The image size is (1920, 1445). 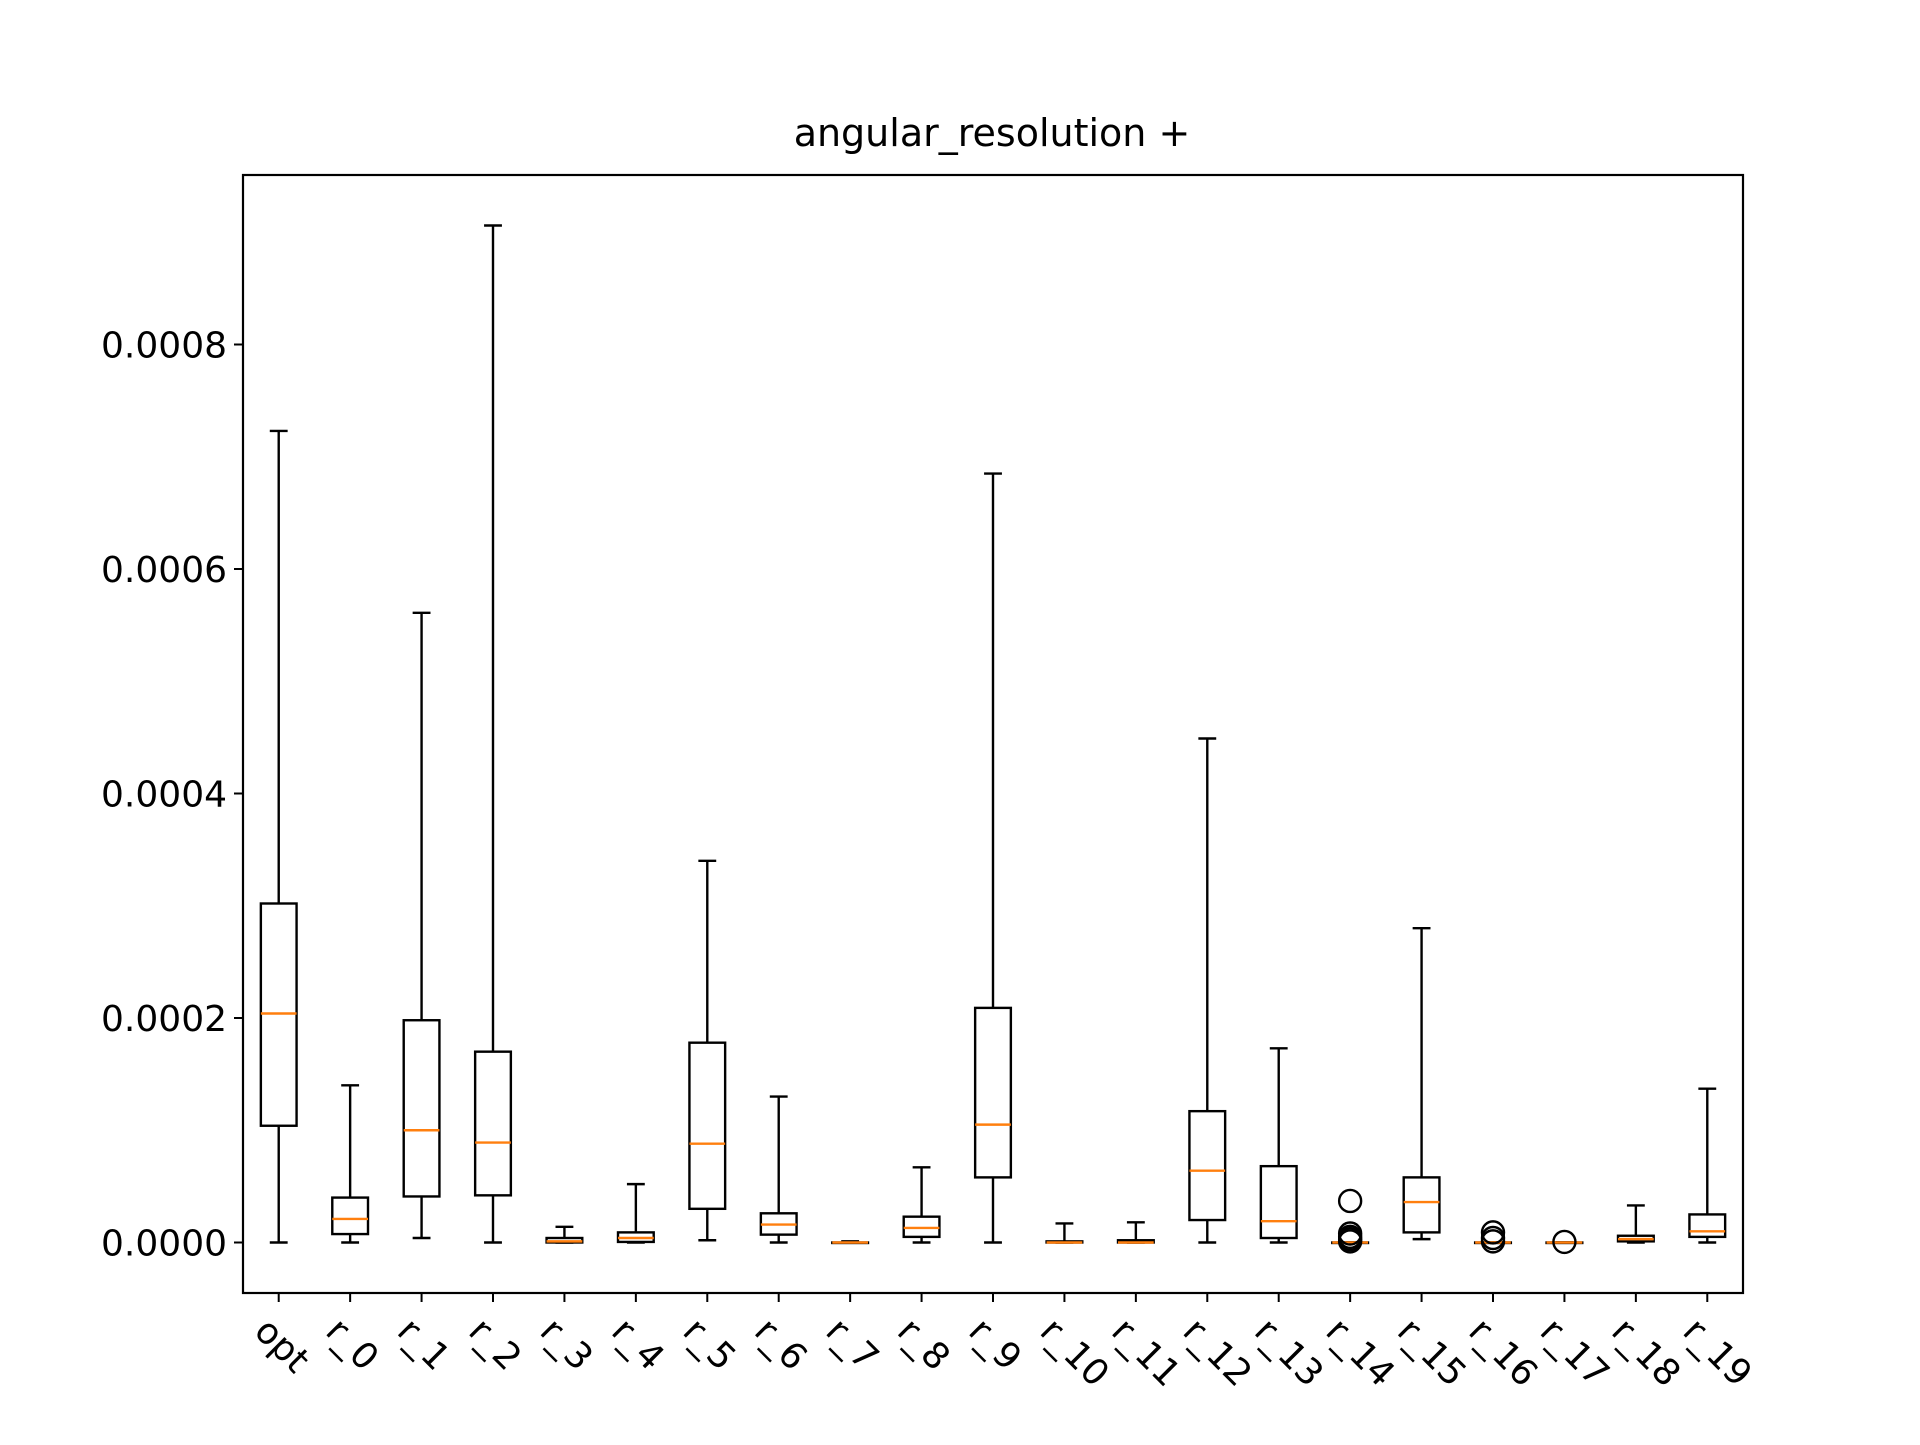 I want to click on y-tick-label: 0.0008, so click(x=164, y=345).